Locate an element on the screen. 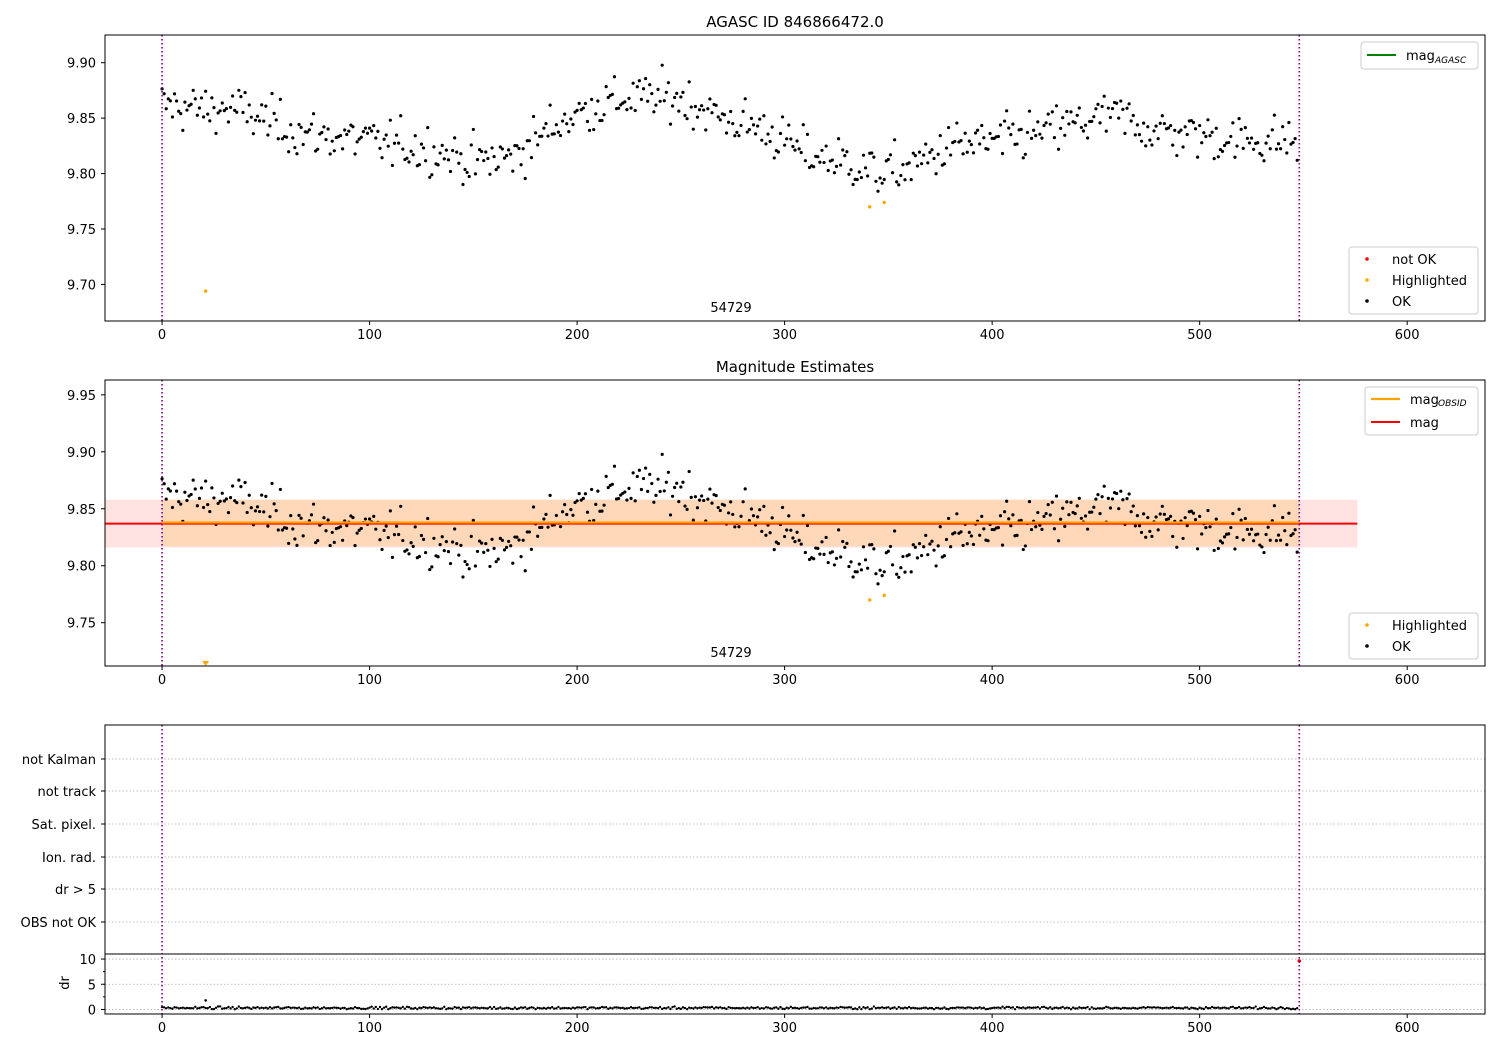 The width and height of the screenshot is (1500, 1050). agasc-ytick-label: 9.70 is located at coordinates (81, 285).